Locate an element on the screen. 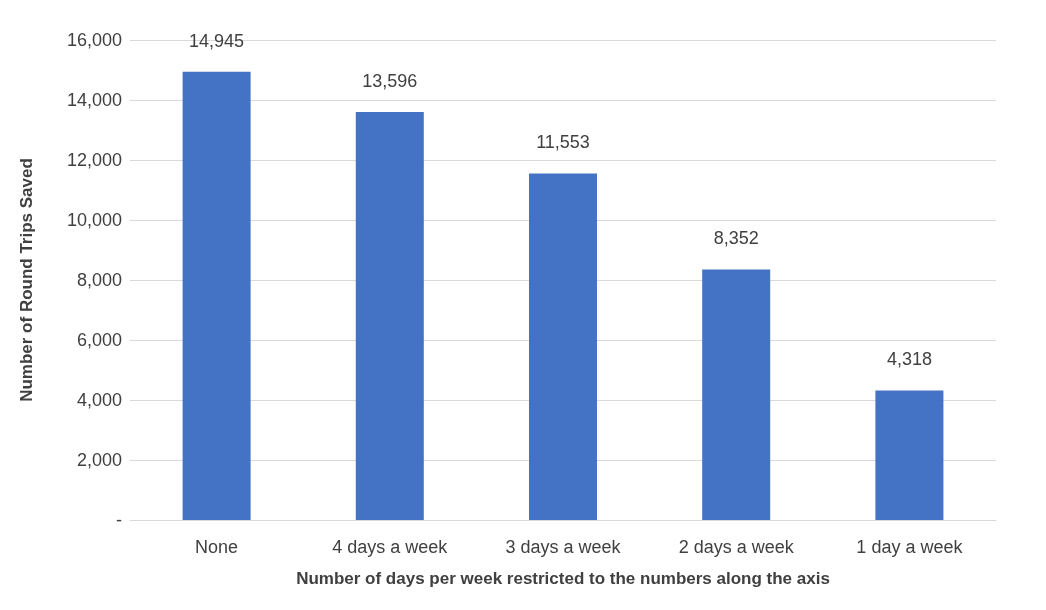 The width and height of the screenshot is (1046, 610). y-tick-label: 2,000 is located at coordinates (99, 460).